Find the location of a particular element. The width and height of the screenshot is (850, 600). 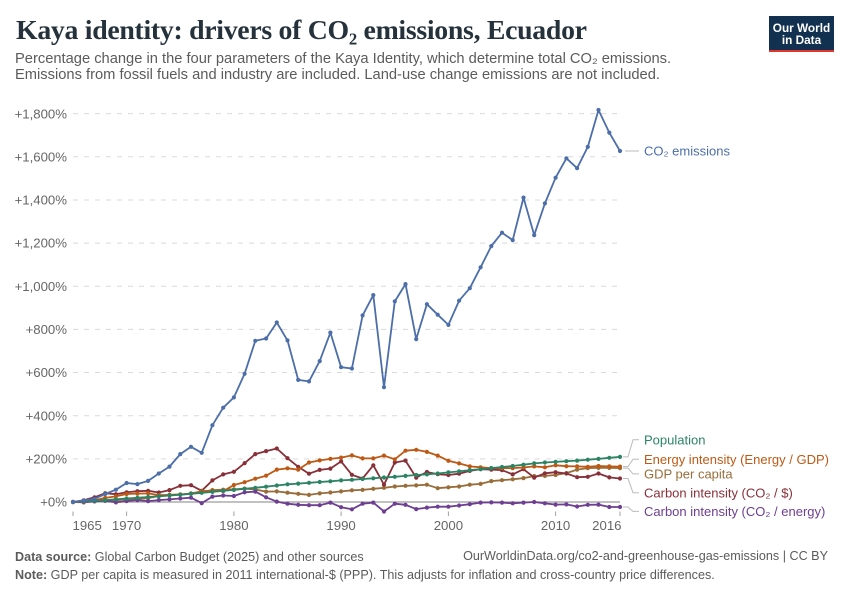

svg-text: +400% is located at coordinates (47, 415).